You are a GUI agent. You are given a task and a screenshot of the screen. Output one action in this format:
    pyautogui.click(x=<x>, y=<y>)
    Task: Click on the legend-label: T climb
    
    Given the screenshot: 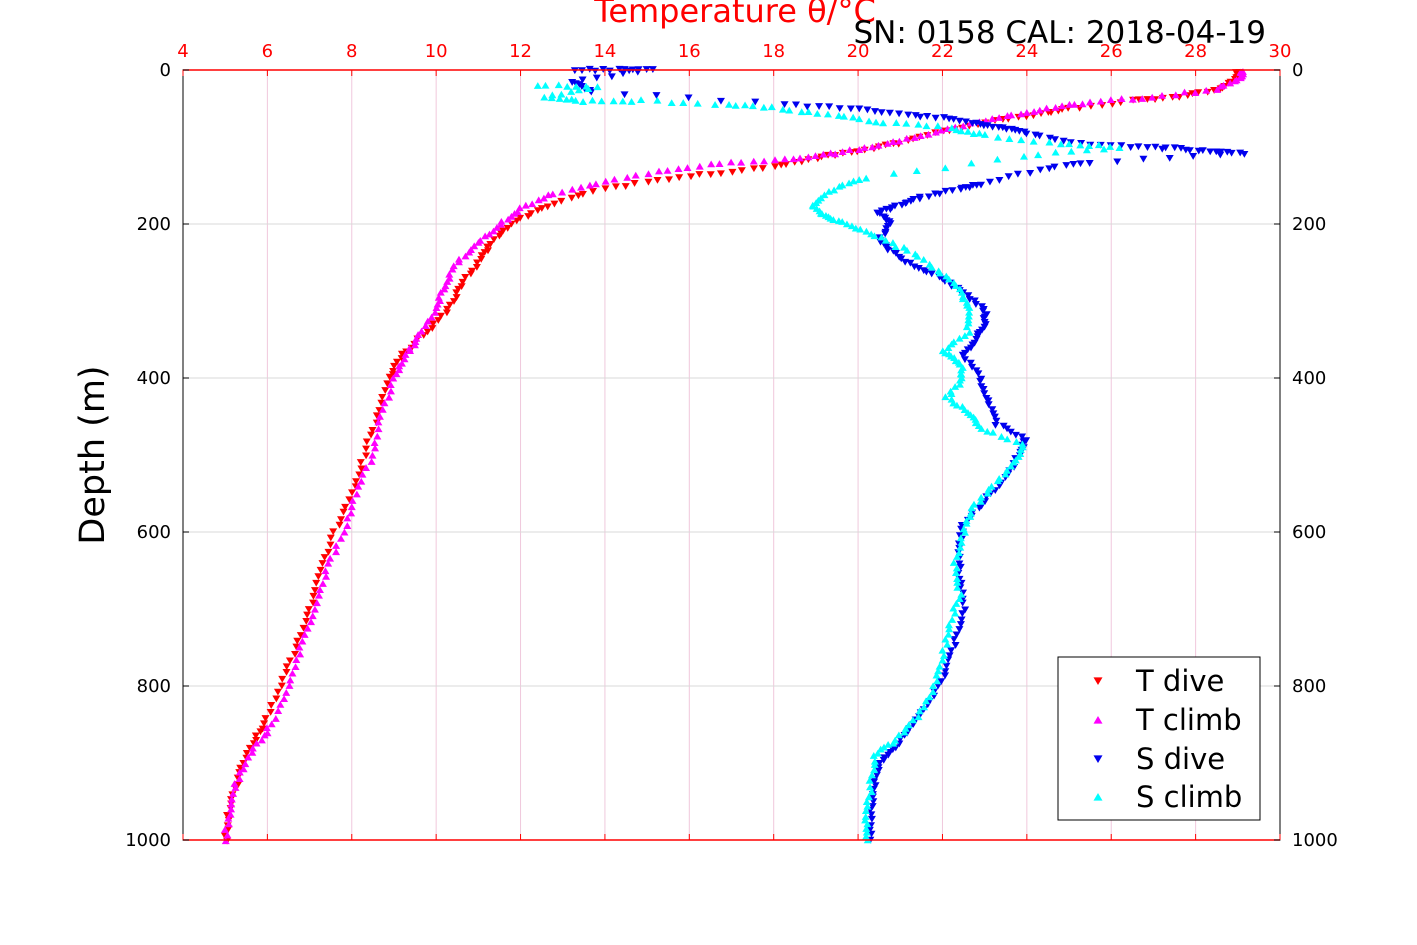 What is the action you would take?
    pyautogui.click(x=1188, y=720)
    